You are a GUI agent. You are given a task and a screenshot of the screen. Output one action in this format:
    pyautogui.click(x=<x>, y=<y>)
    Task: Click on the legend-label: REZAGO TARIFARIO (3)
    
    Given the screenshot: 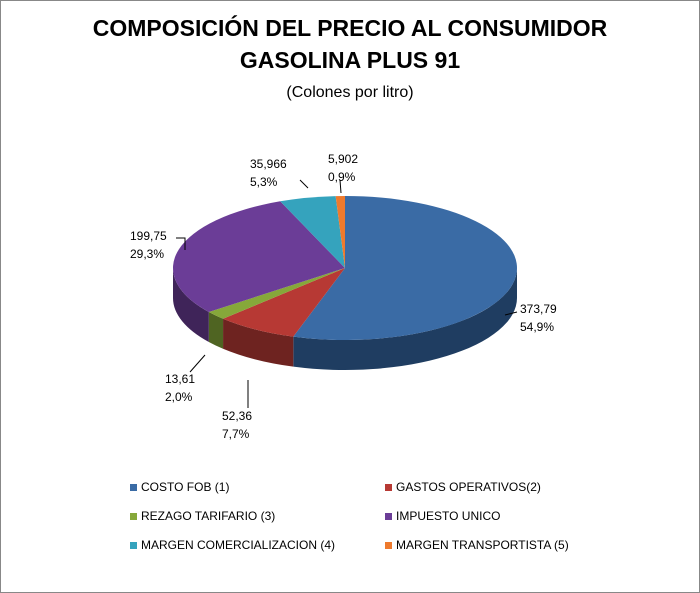 What is the action you would take?
    pyautogui.click(x=208, y=516)
    